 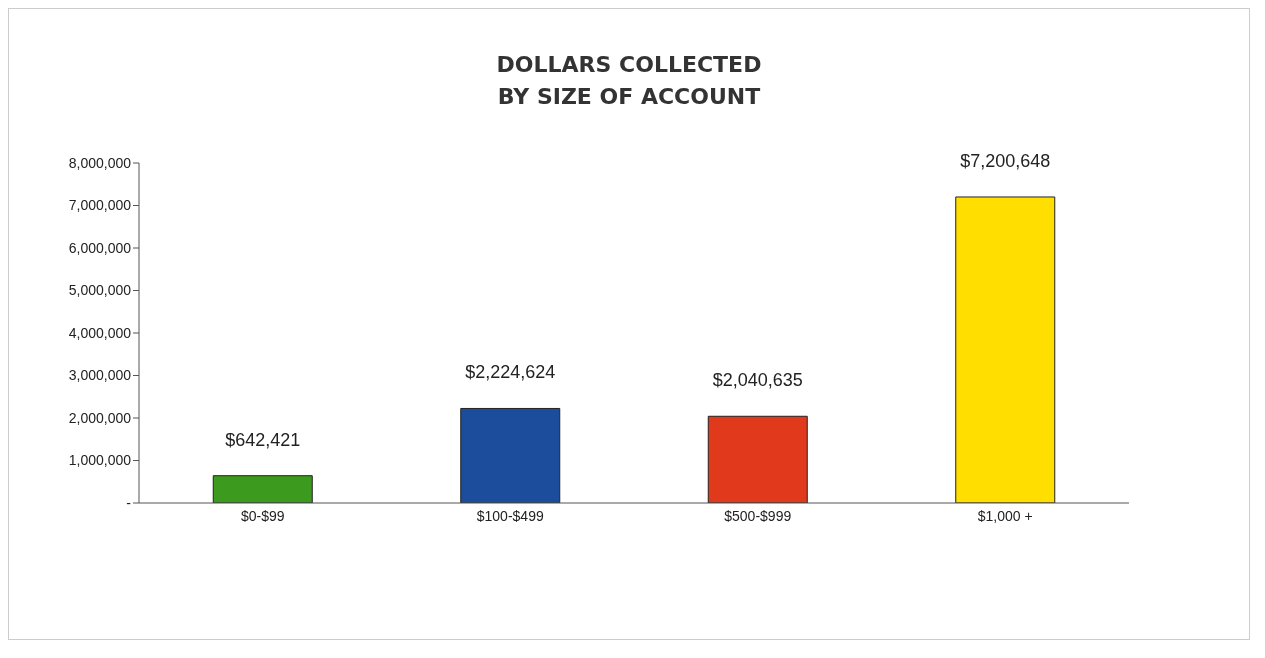 What do you see at coordinates (100, 375) in the screenshot?
I see `y-tick-label: 3,000,000` at bounding box center [100, 375].